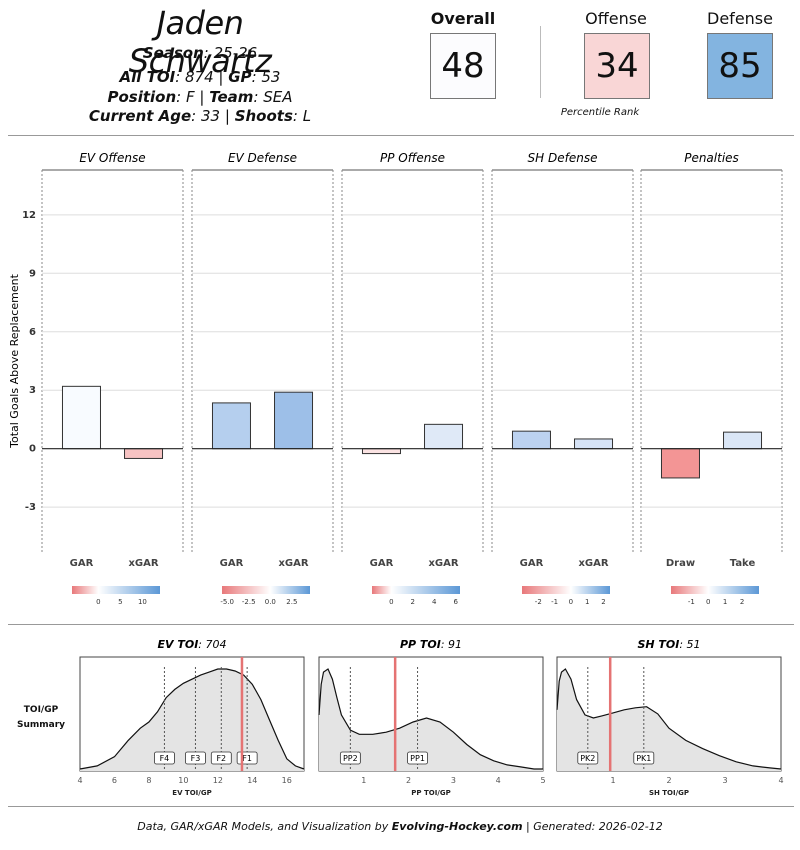  I want to click on legend-tick-label: 10, so click(142, 602).